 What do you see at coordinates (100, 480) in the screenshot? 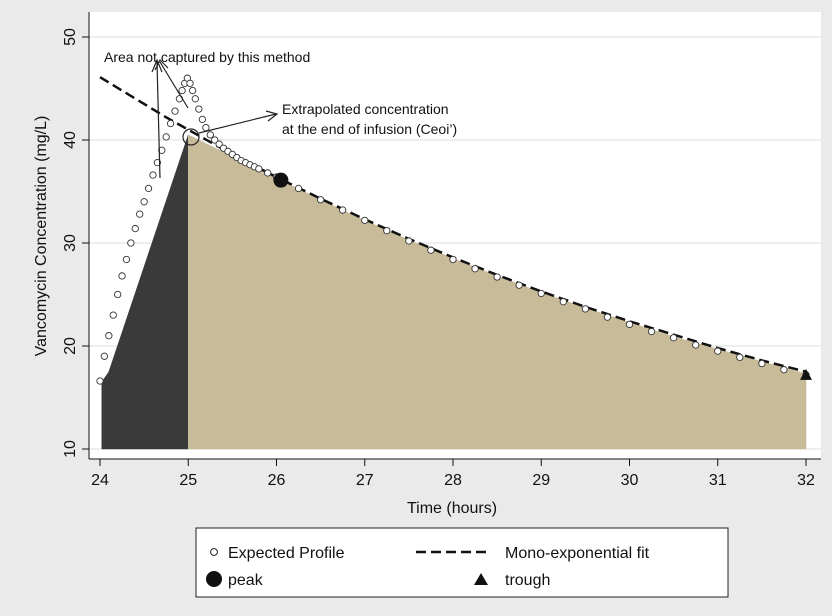
I see `x-tick-label: 24` at bounding box center [100, 480].